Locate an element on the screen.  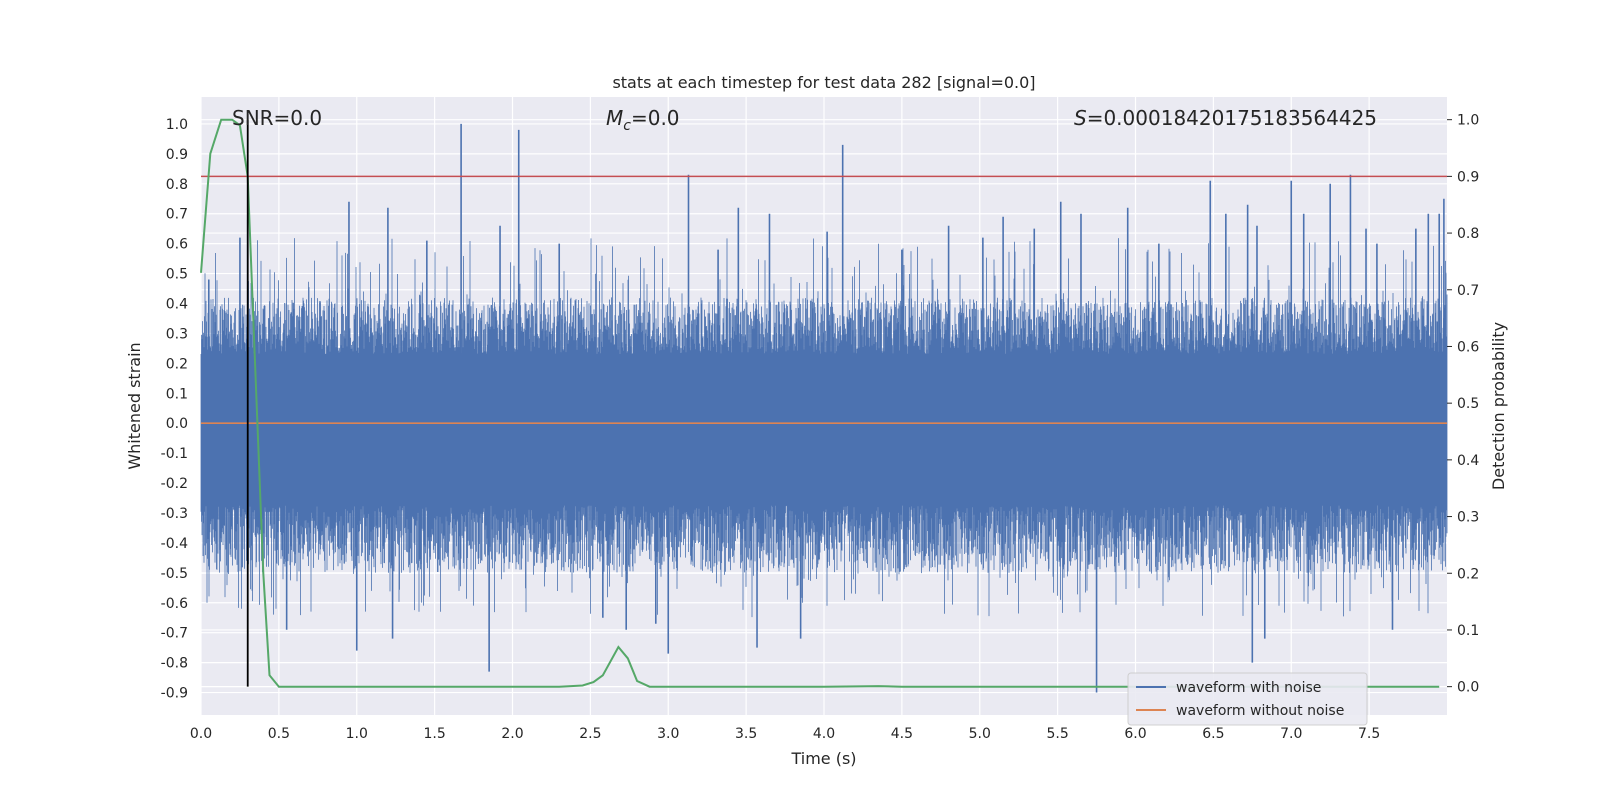
y-right-tick-label: 0.5 is located at coordinates (1468, 404).